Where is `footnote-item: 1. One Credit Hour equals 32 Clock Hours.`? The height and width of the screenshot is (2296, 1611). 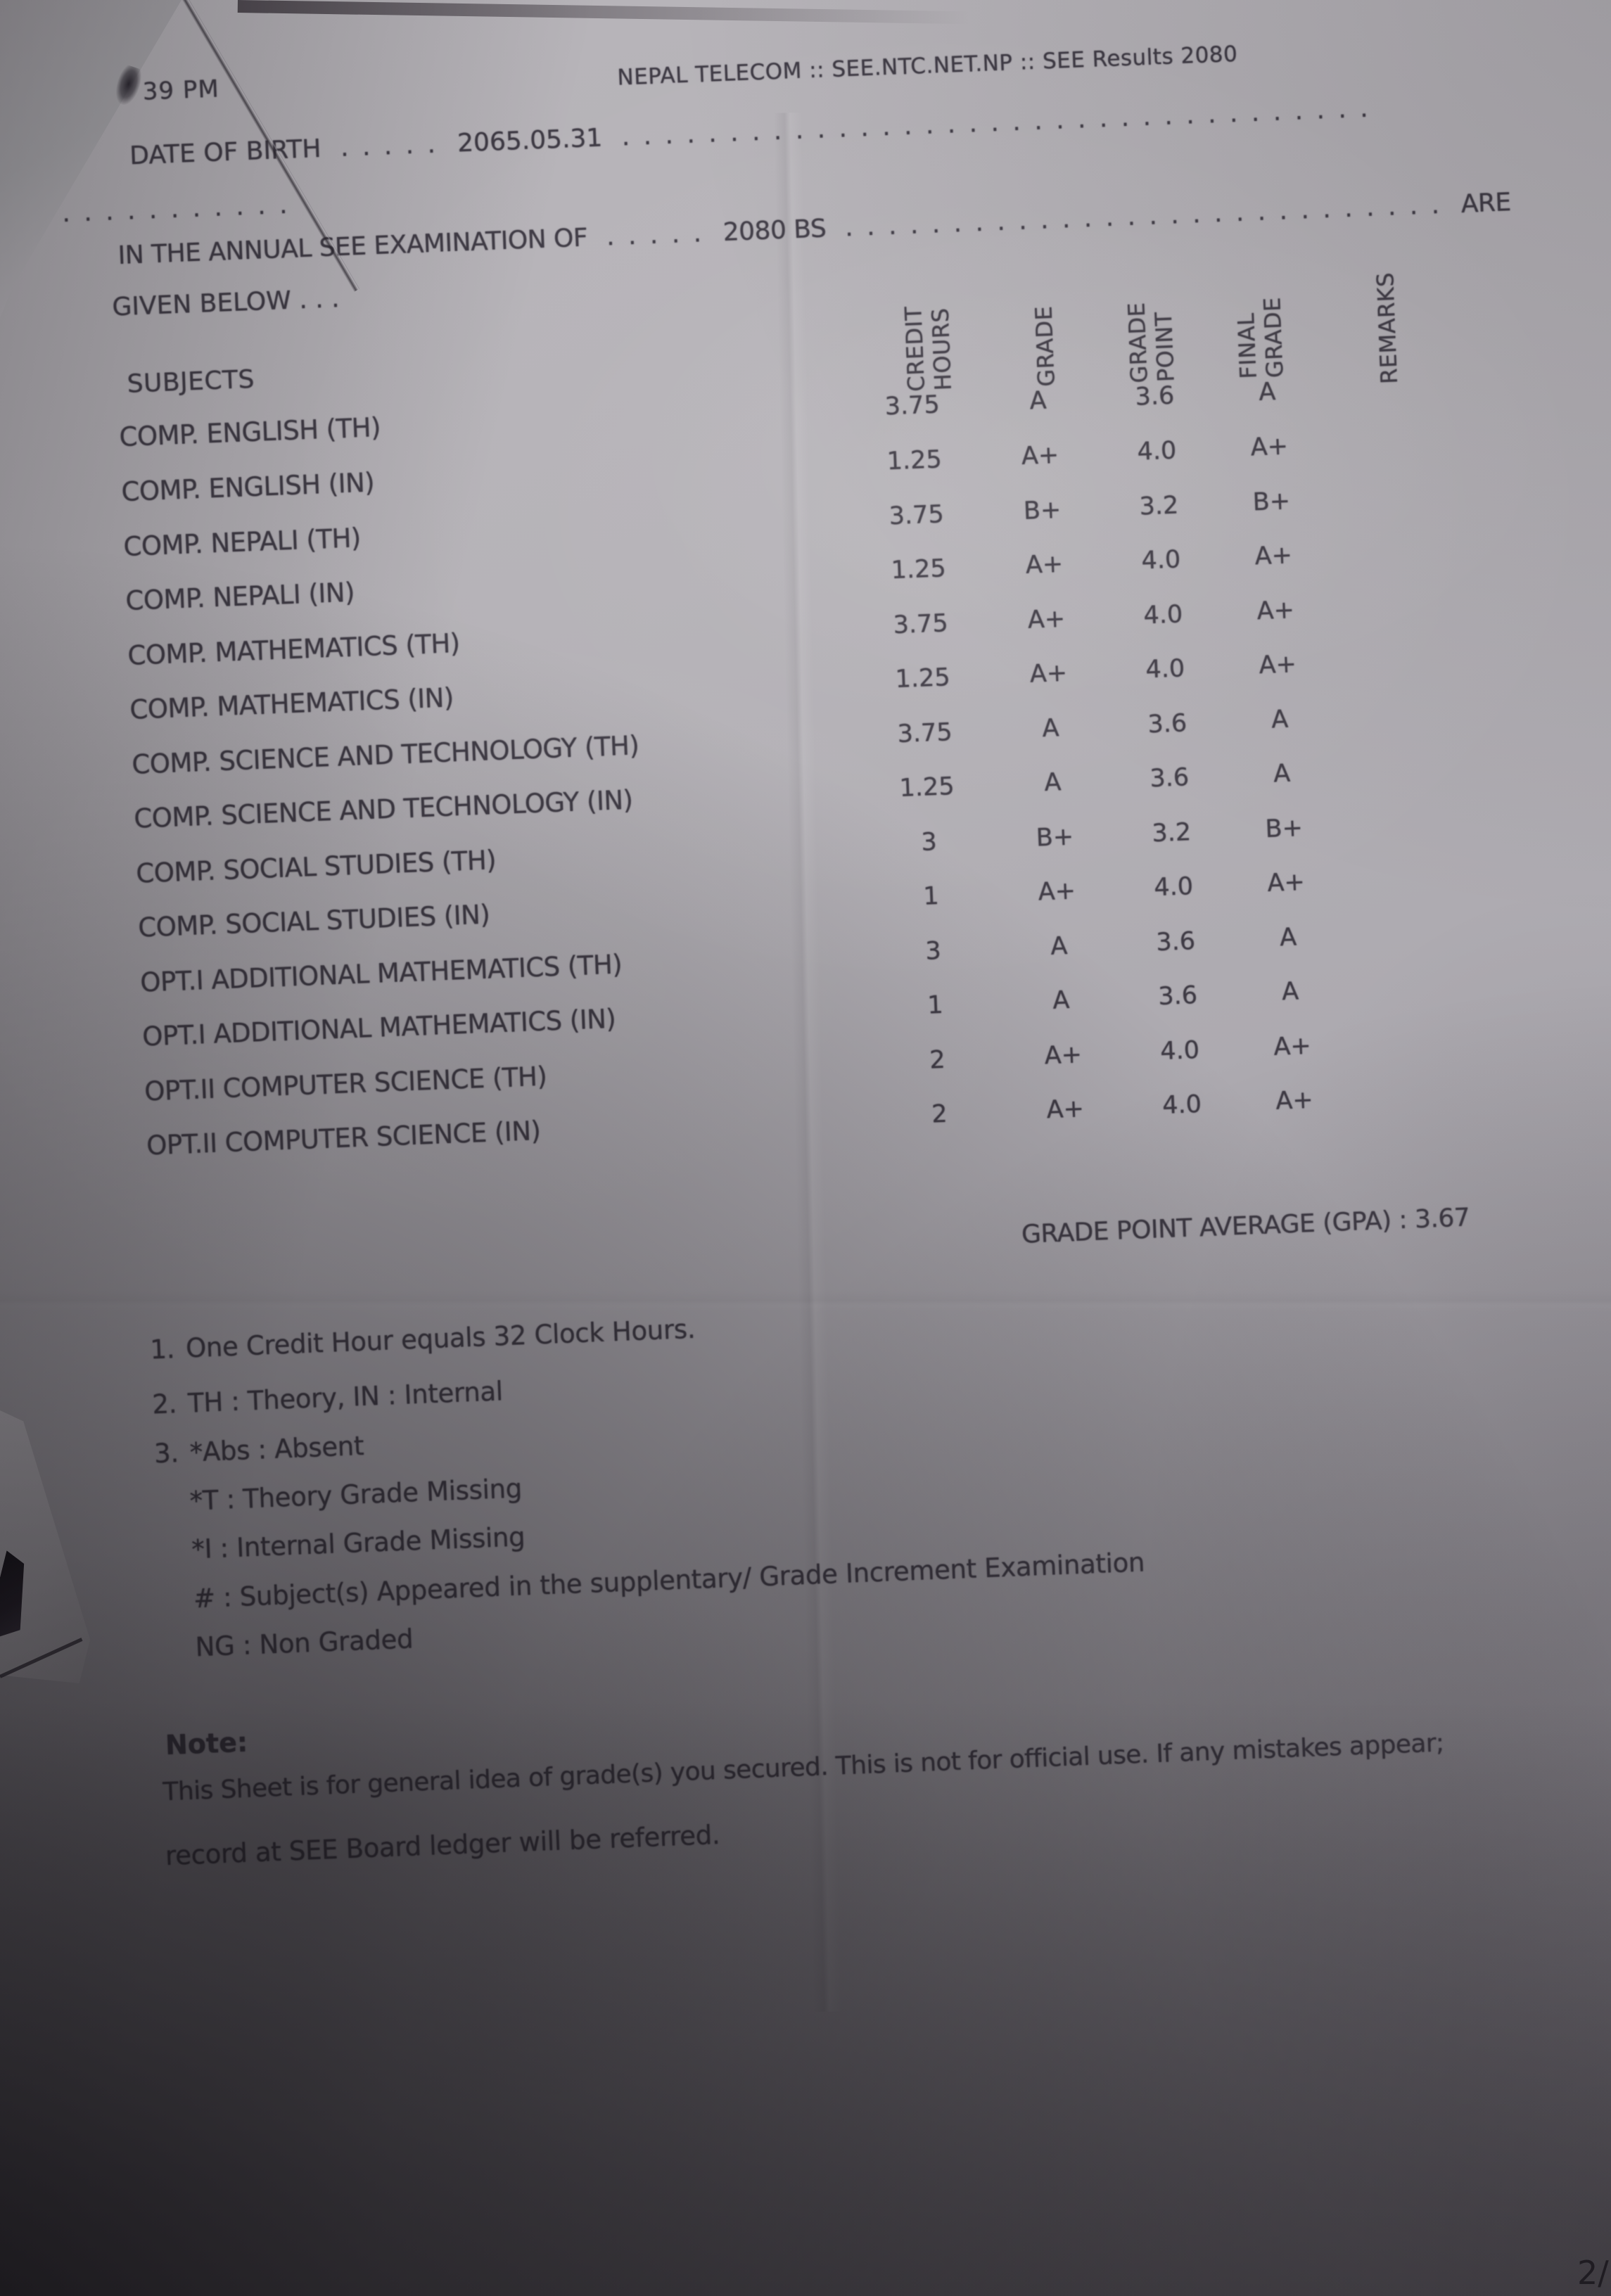
footnote-item: 1. One Credit Hour equals 32 Clock Hours. is located at coordinates (423, 1340).